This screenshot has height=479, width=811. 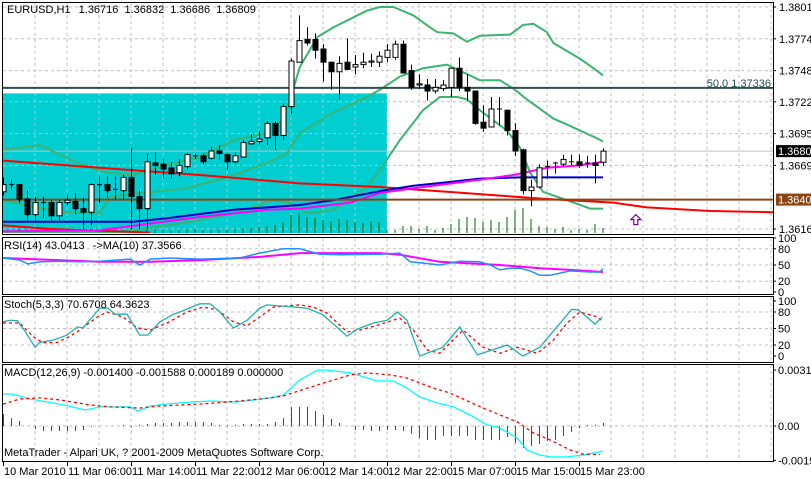 I want to click on ohlc-low: 1.36686, so click(x=190, y=10).